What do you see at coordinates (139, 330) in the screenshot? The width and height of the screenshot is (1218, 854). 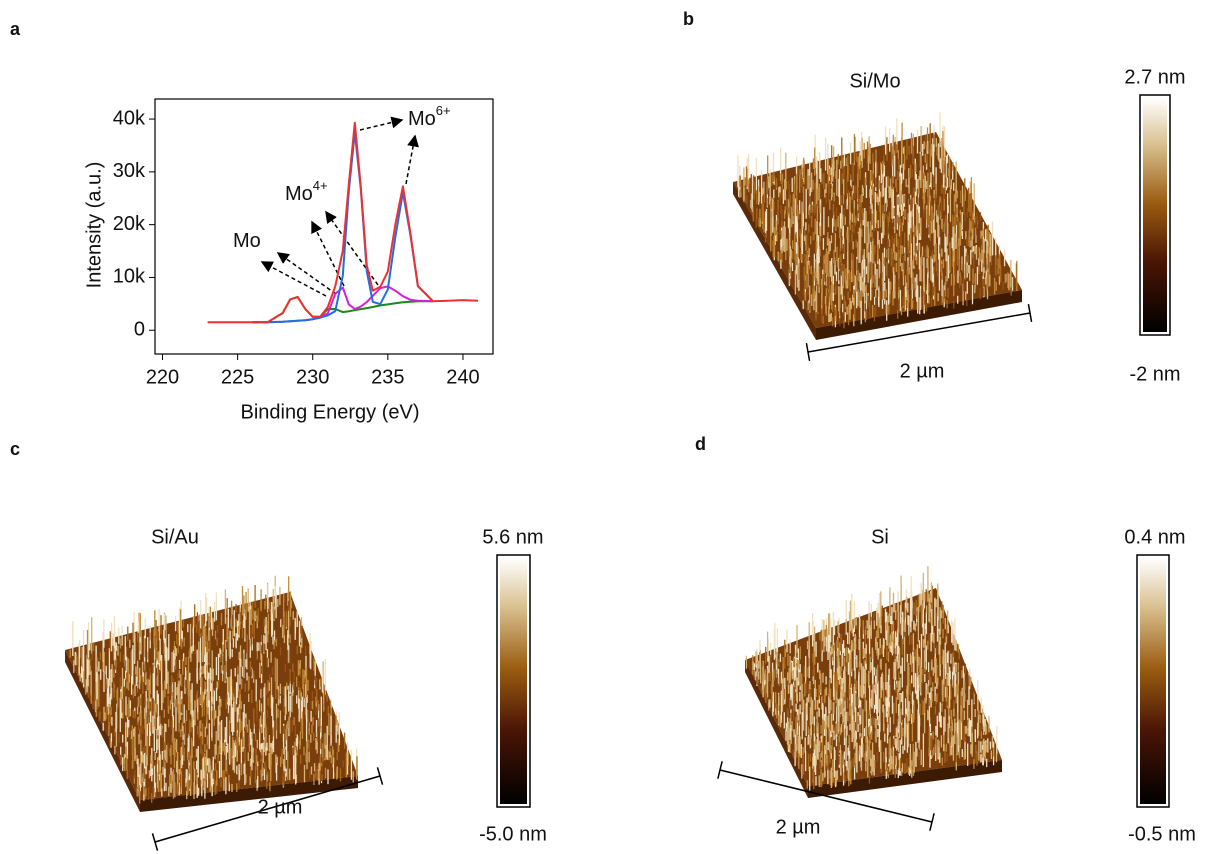 I see `y-tick-label: 0` at bounding box center [139, 330].